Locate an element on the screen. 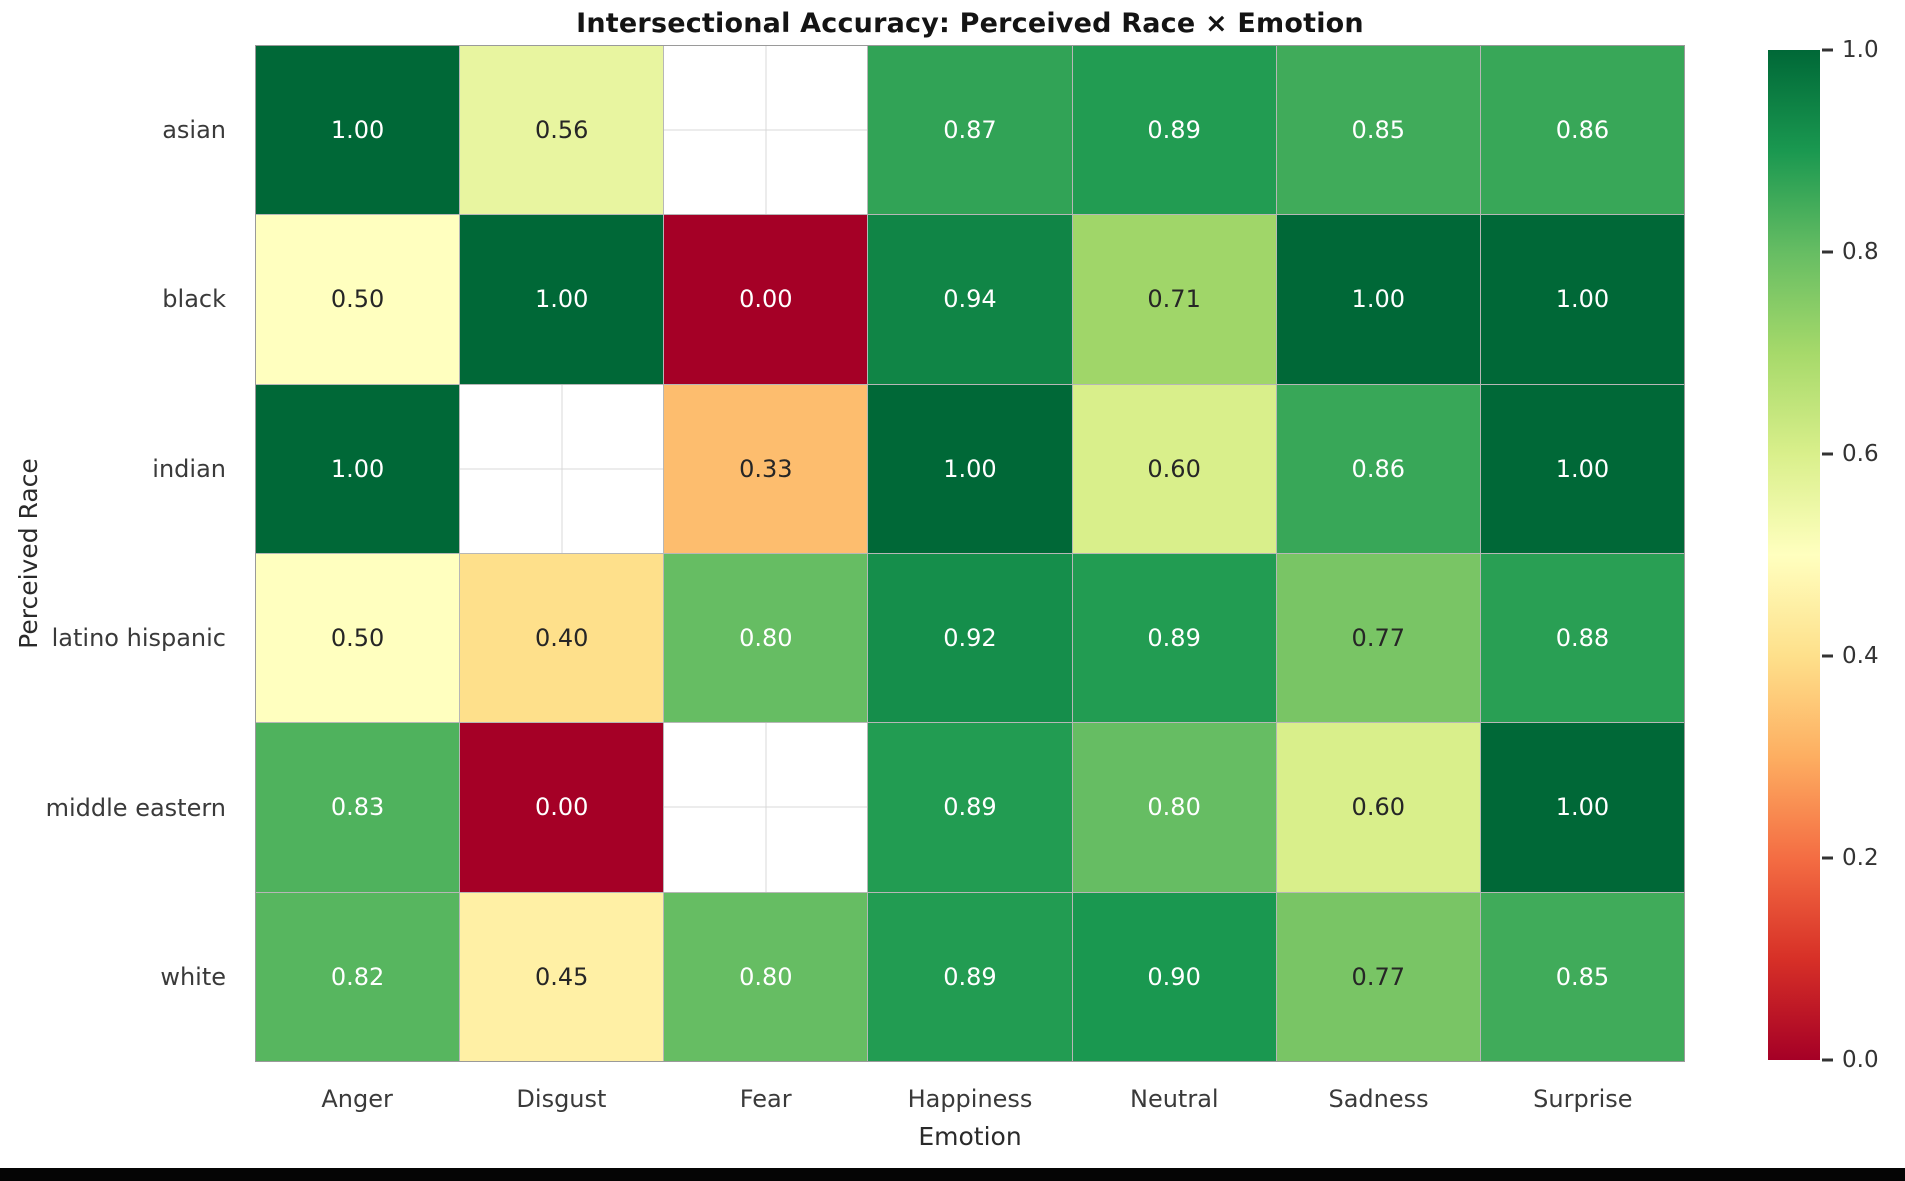  cell-value: 0.83 is located at coordinates (357, 807).